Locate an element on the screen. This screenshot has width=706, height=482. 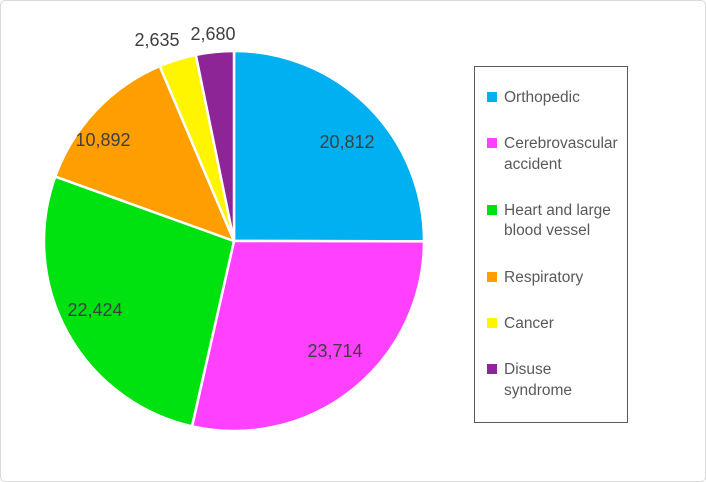
legend-item-respiratory: Respiratory is located at coordinates (555, 278).